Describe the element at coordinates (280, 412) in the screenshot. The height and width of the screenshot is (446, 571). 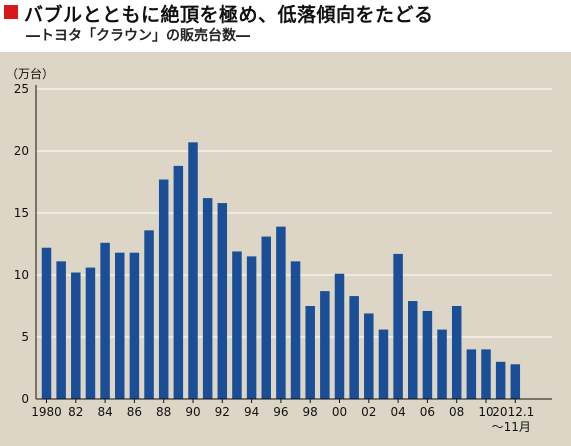
I see `x-tick-label: 96` at that location.